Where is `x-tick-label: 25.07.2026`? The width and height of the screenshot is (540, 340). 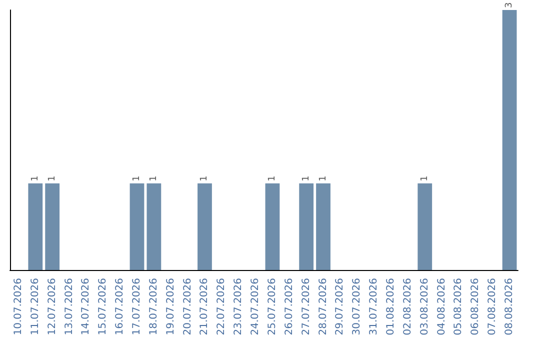 x-tick-label: 25.07.2026 is located at coordinates (272, 307).